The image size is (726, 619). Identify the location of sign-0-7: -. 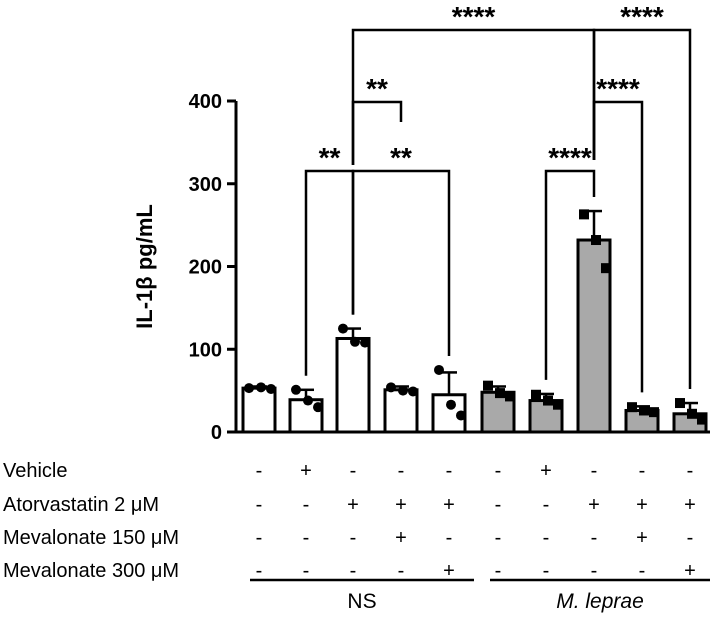
(594, 471).